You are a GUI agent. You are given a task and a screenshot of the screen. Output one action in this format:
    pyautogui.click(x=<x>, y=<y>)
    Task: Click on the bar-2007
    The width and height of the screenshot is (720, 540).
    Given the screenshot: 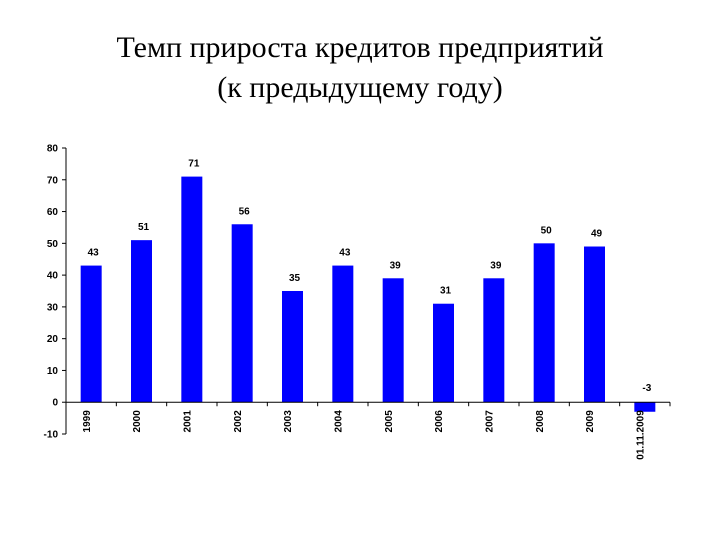 What is the action you would take?
    pyautogui.click(x=494, y=340)
    